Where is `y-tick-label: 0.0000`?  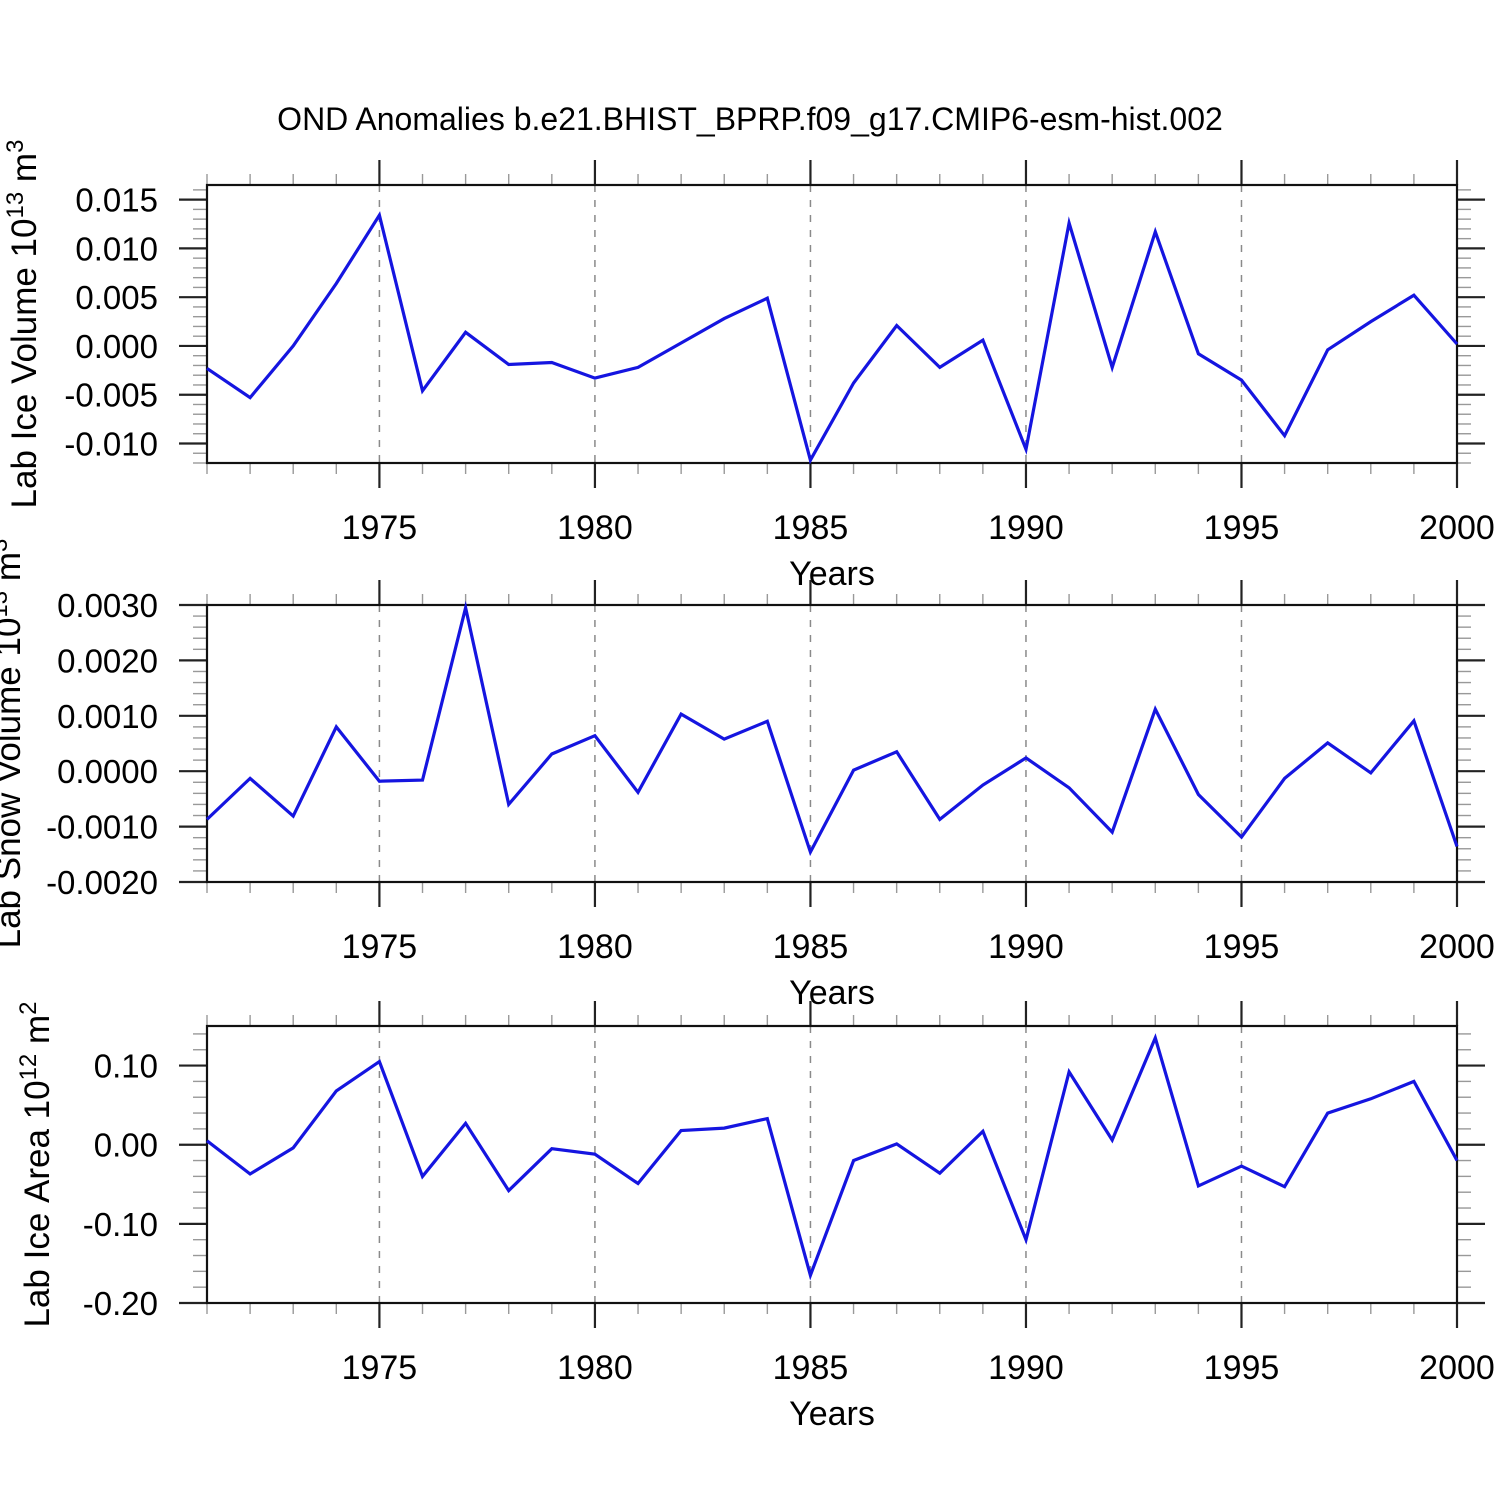 y-tick-label: 0.0000 is located at coordinates (107, 771).